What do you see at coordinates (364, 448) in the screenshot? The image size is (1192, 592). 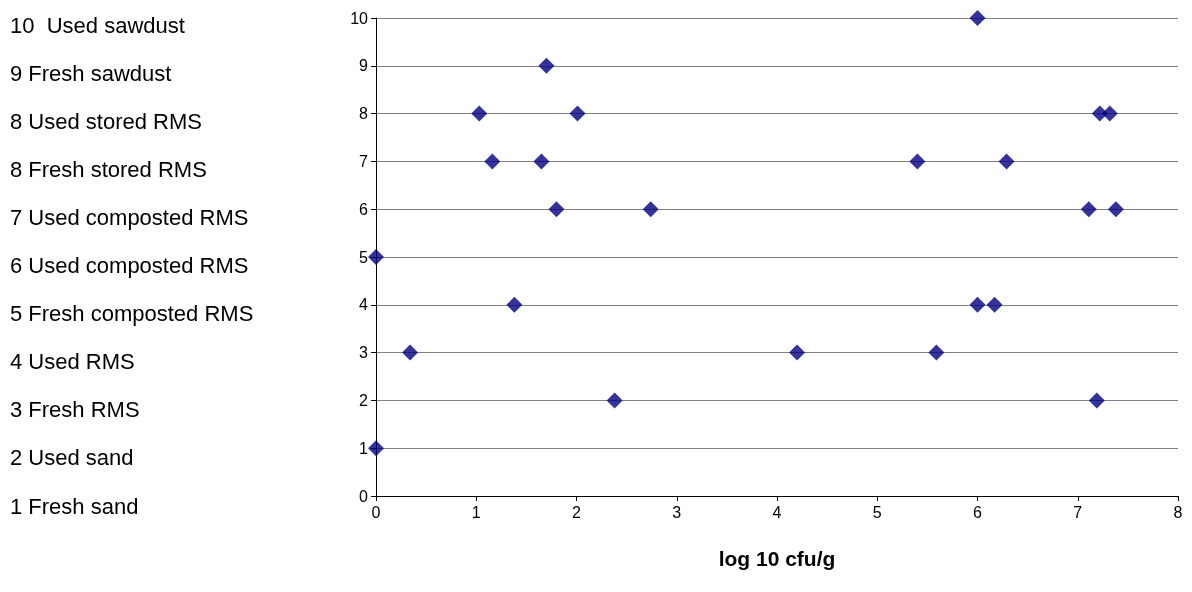 I see `y-tick-label: 1` at bounding box center [364, 448].